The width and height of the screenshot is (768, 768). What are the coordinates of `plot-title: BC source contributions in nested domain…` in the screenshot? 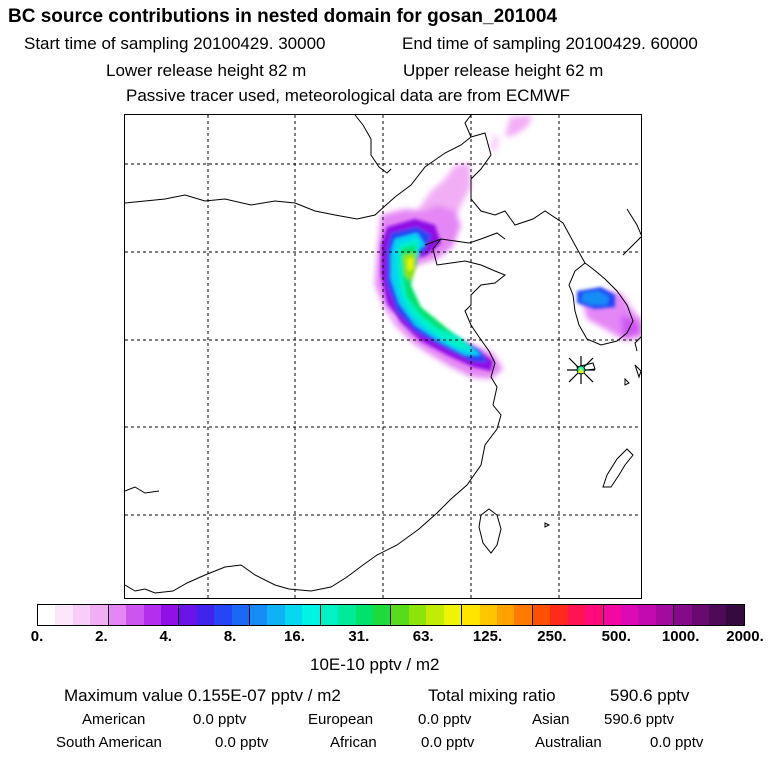 It's located at (283, 16).